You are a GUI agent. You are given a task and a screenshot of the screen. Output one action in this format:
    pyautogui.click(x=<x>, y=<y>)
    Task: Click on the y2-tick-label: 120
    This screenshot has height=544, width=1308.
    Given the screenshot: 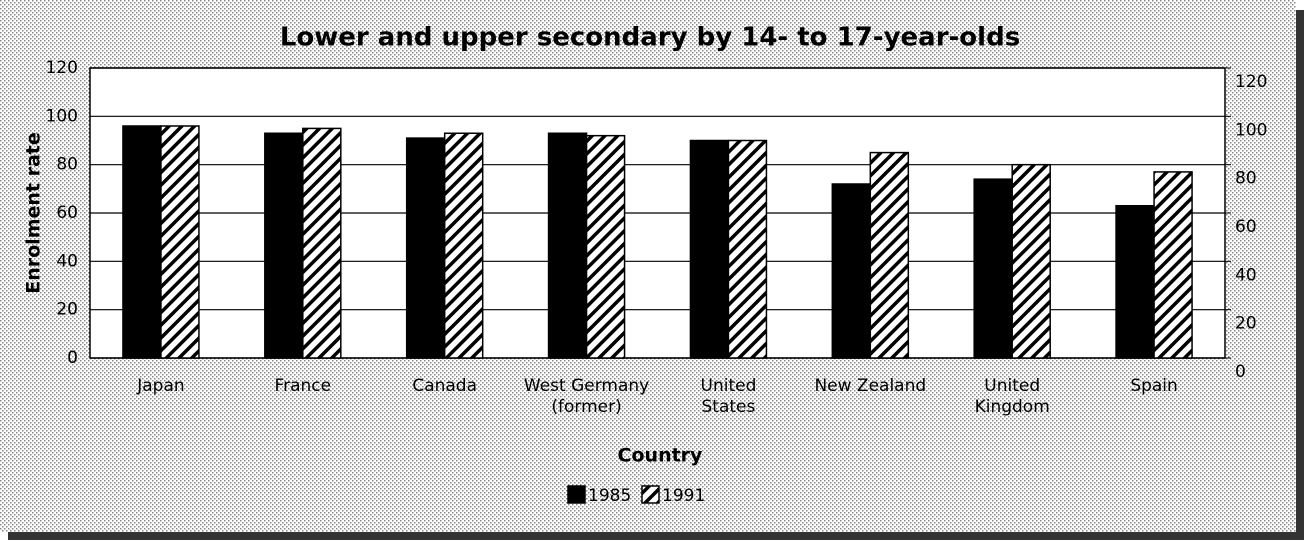 What is the action you would take?
    pyautogui.click(x=1251, y=82)
    